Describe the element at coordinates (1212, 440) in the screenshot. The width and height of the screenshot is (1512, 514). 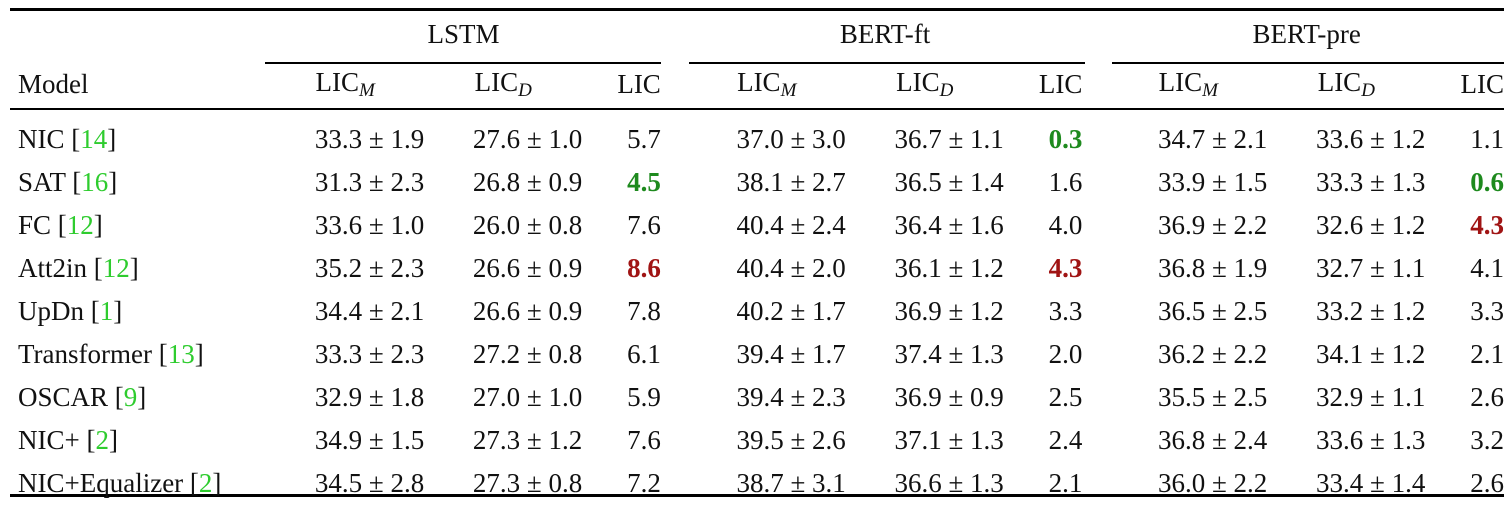
I see `bertpre-lic-m-cell: 36.8 ± 2.4` at that location.